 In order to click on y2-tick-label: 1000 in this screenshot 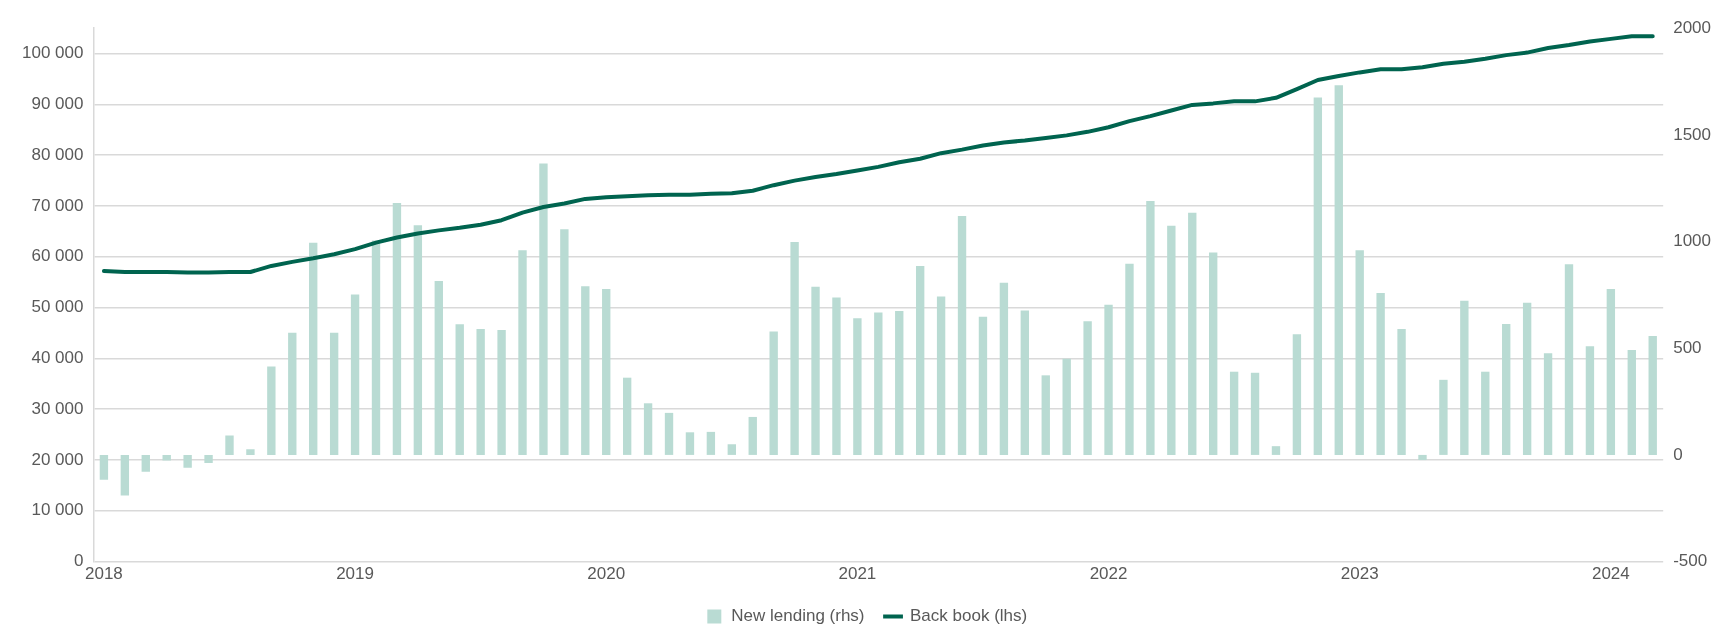, I will do `click(1692, 241)`.